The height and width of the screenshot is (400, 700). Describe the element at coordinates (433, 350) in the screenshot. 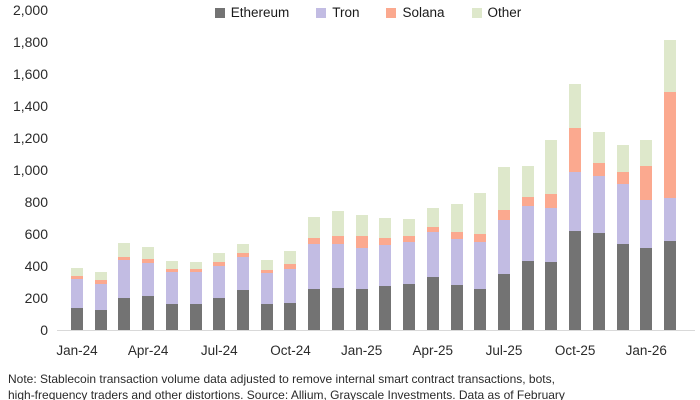

I see `x-tick-label: Apr-25` at that location.